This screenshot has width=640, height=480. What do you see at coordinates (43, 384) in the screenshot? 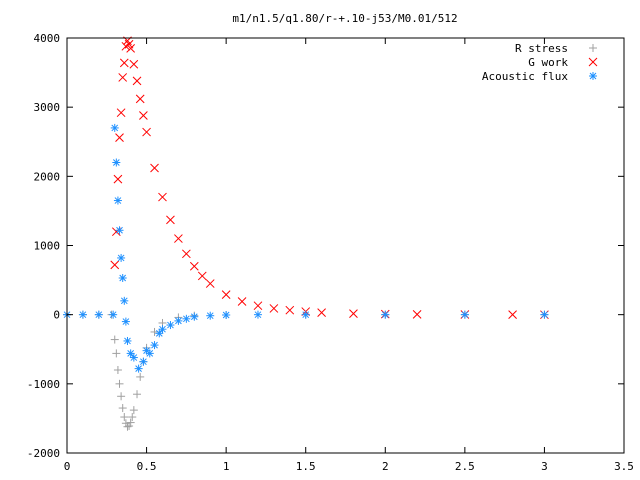
I see `y-tick-label: -1000` at bounding box center [43, 384].